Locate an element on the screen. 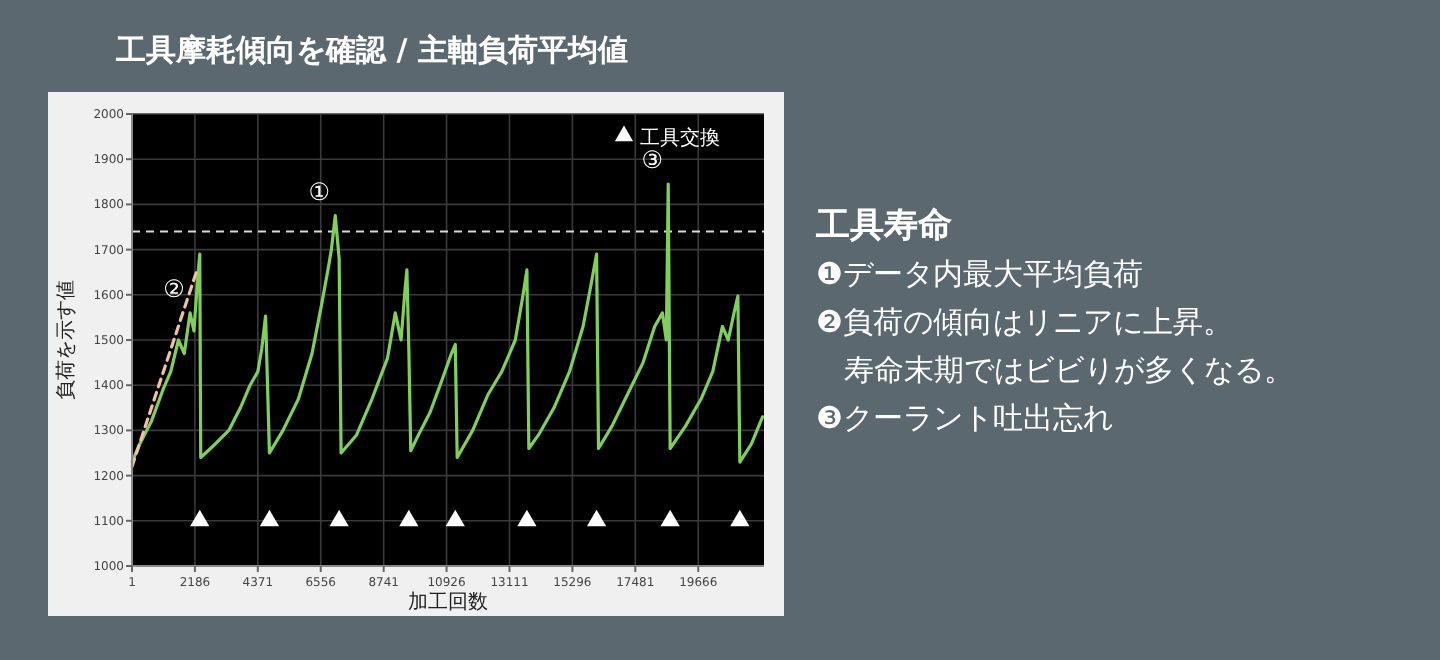 The width and height of the screenshot is (1440, 660). annotation: ① is located at coordinates (319, 191).